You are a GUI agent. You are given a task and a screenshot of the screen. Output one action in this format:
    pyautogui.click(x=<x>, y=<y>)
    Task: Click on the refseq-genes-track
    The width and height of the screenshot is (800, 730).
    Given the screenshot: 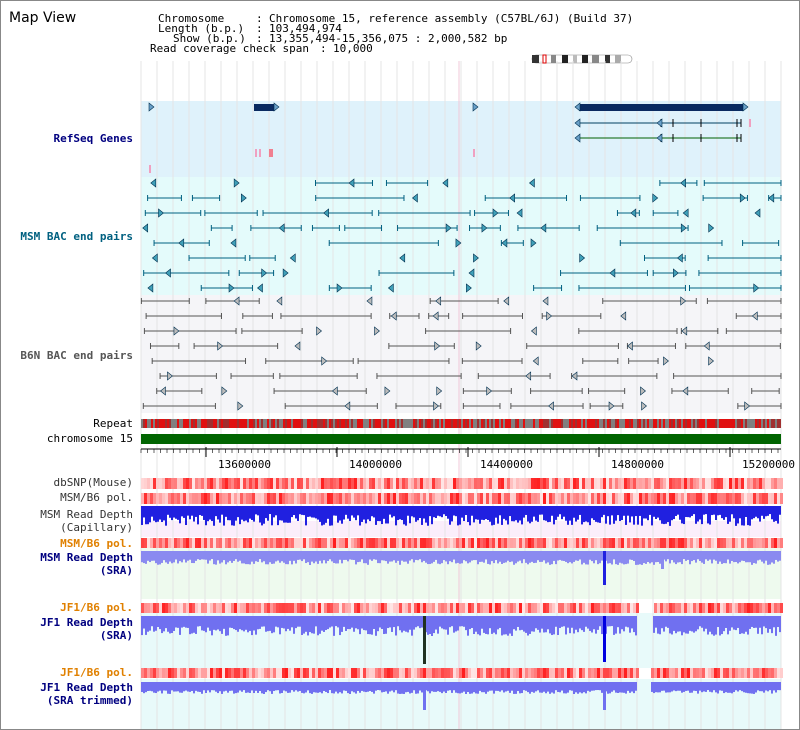 What is the action you would take?
    pyautogui.click(x=449, y=137)
    